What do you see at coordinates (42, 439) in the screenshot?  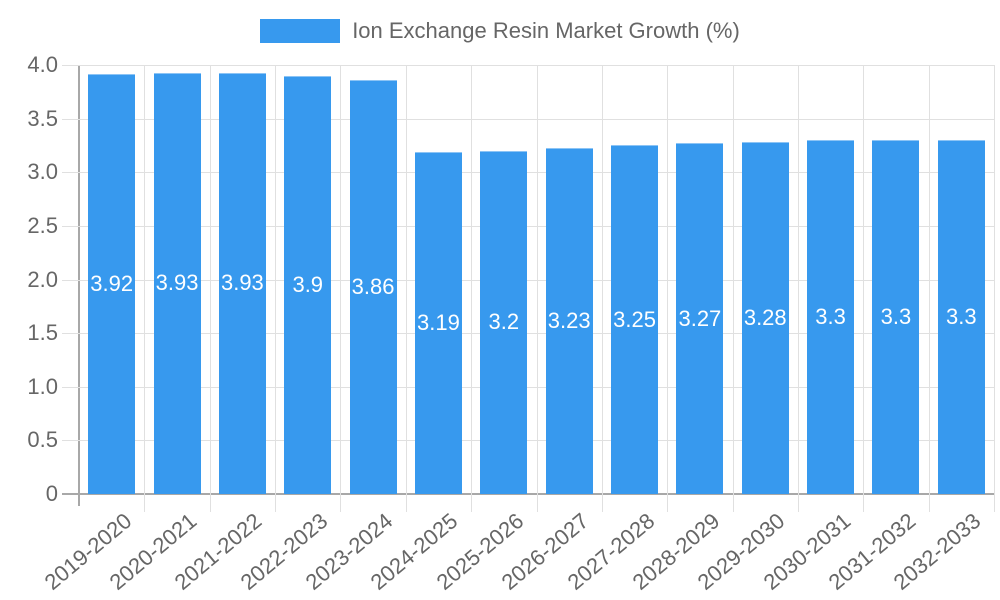 I see `y-tick-label: 0.5` at bounding box center [42, 439].